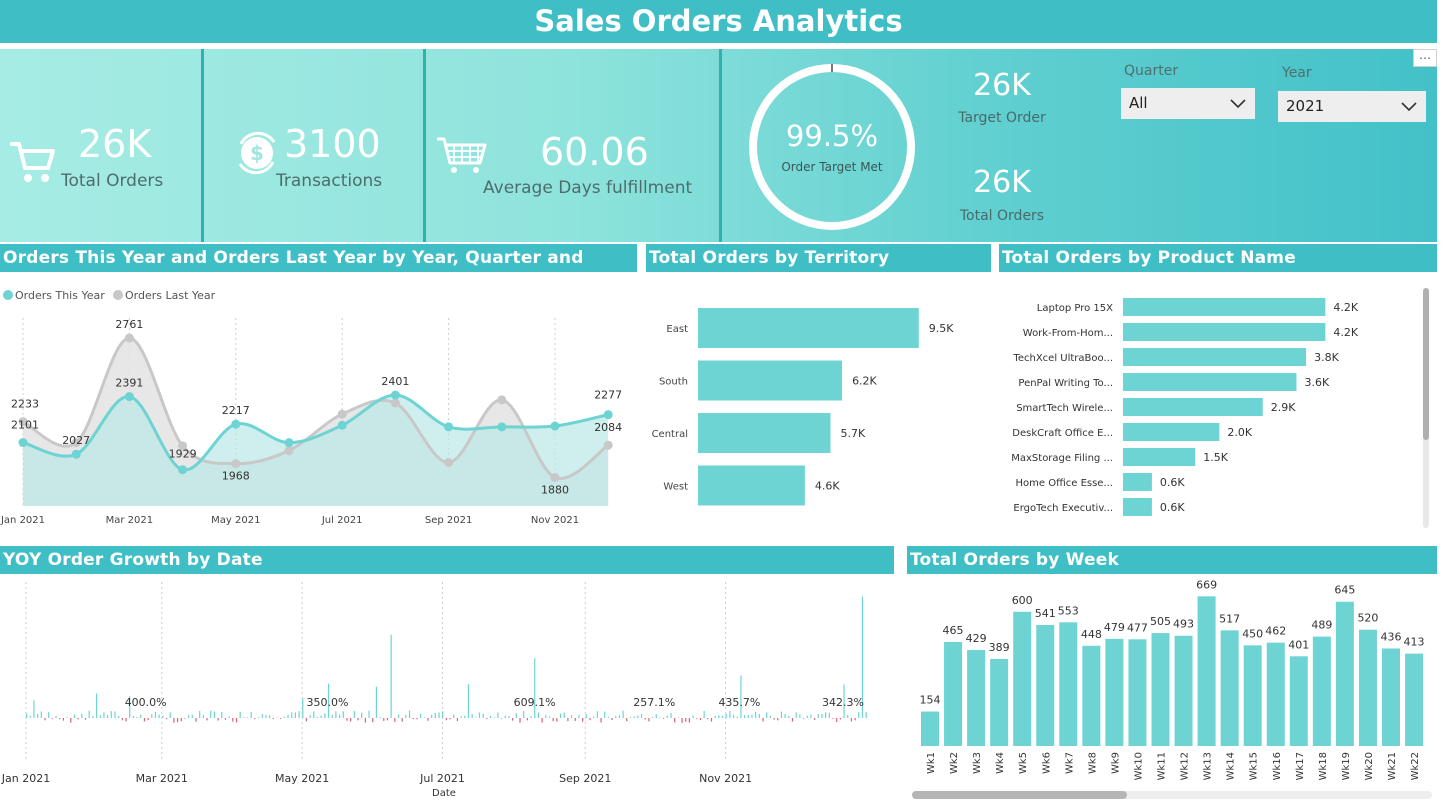 The image size is (1442, 802). What do you see at coordinates (864, 381) in the screenshot?
I see `territory-value: 6.2K` at bounding box center [864, 381].